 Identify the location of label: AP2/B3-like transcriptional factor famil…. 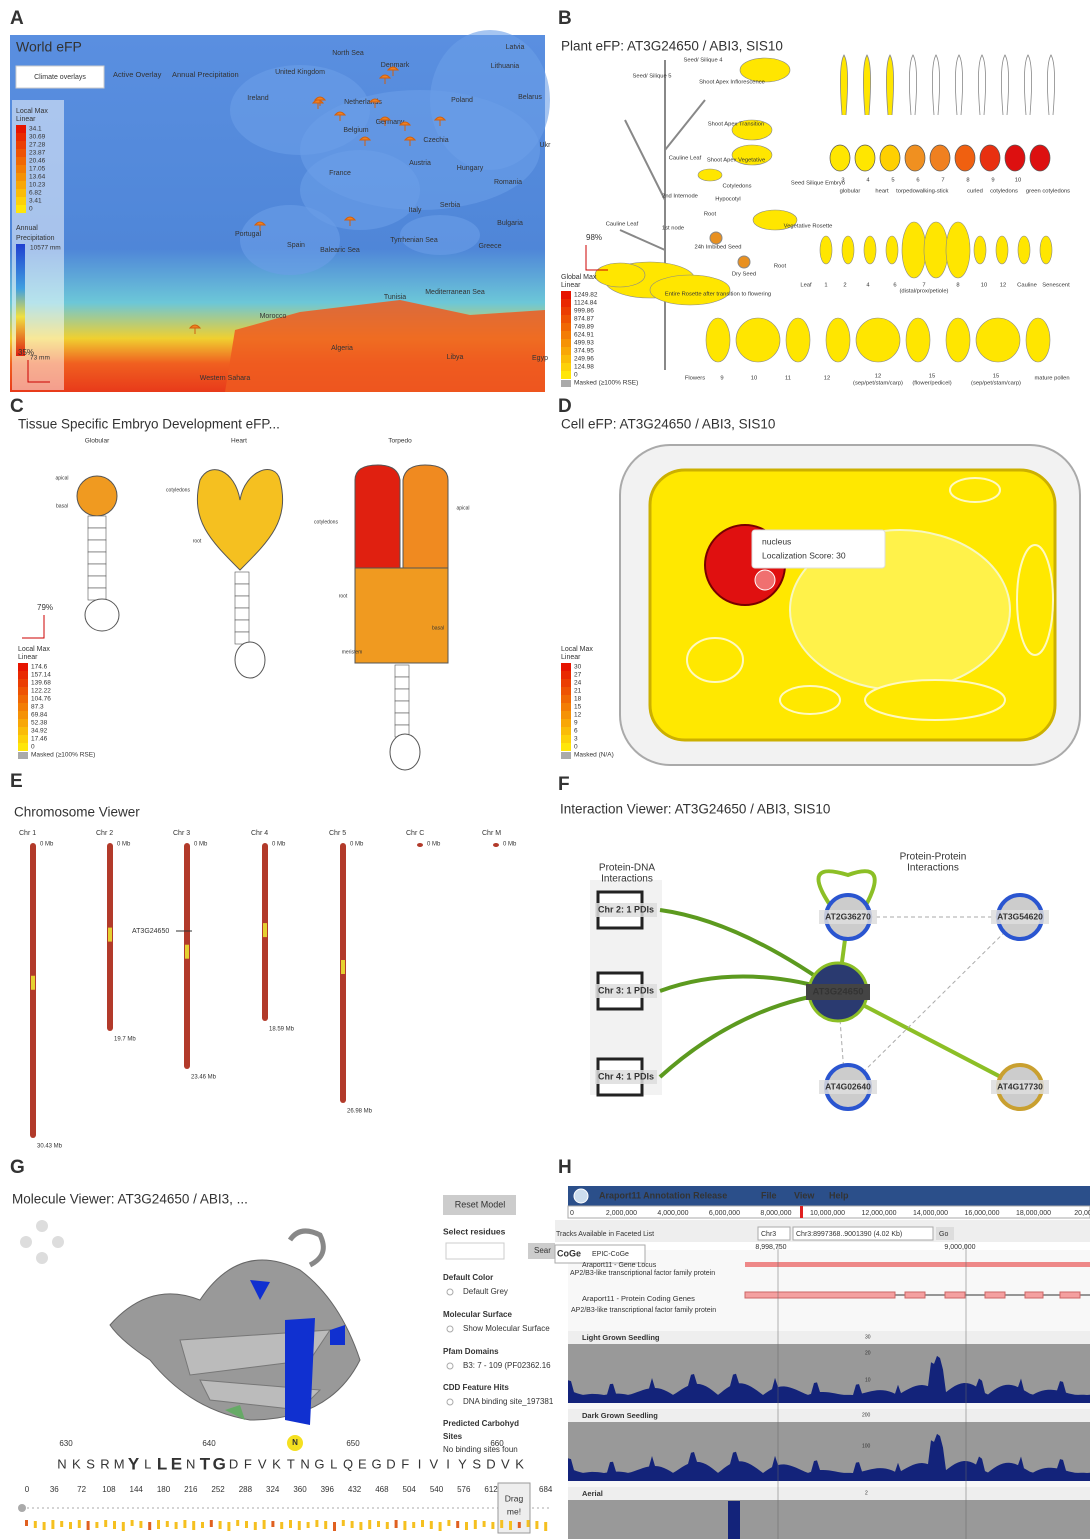
(642, 1273).